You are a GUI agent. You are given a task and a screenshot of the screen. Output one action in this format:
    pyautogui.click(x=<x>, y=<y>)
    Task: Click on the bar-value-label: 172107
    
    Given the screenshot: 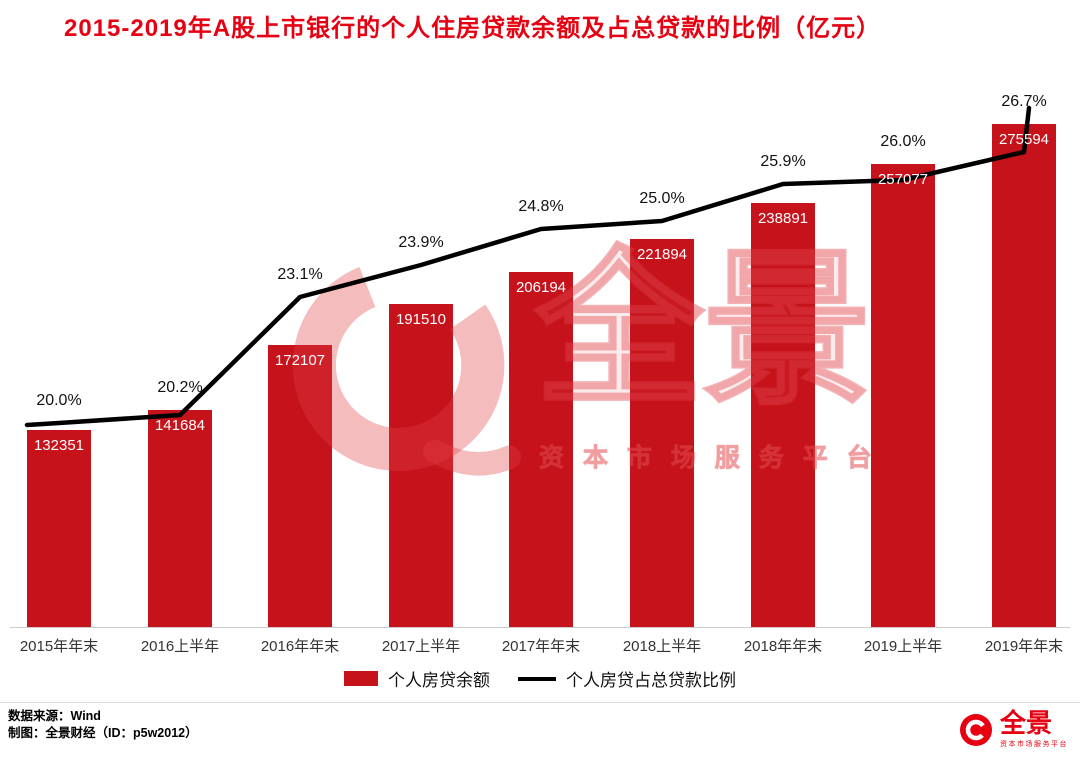 What is the action you would take?
    pyautogui.click(x=300, y=360)
    